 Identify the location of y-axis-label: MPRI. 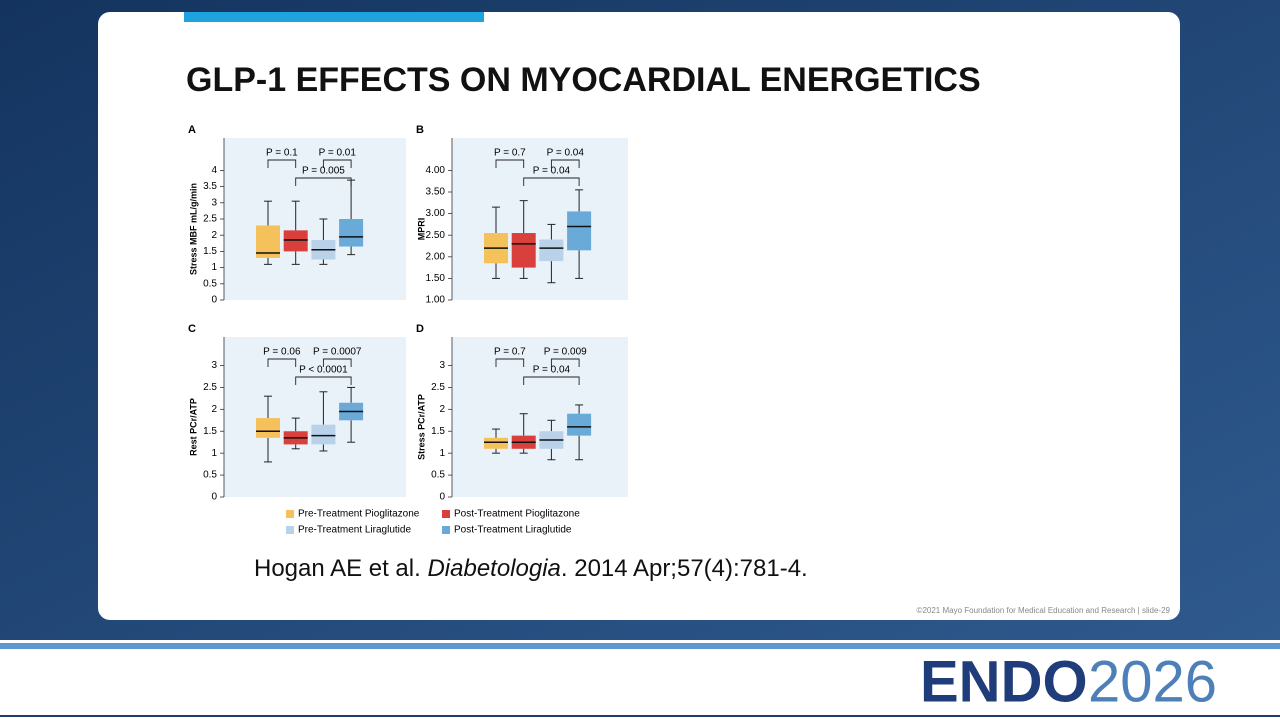
(421, 229).